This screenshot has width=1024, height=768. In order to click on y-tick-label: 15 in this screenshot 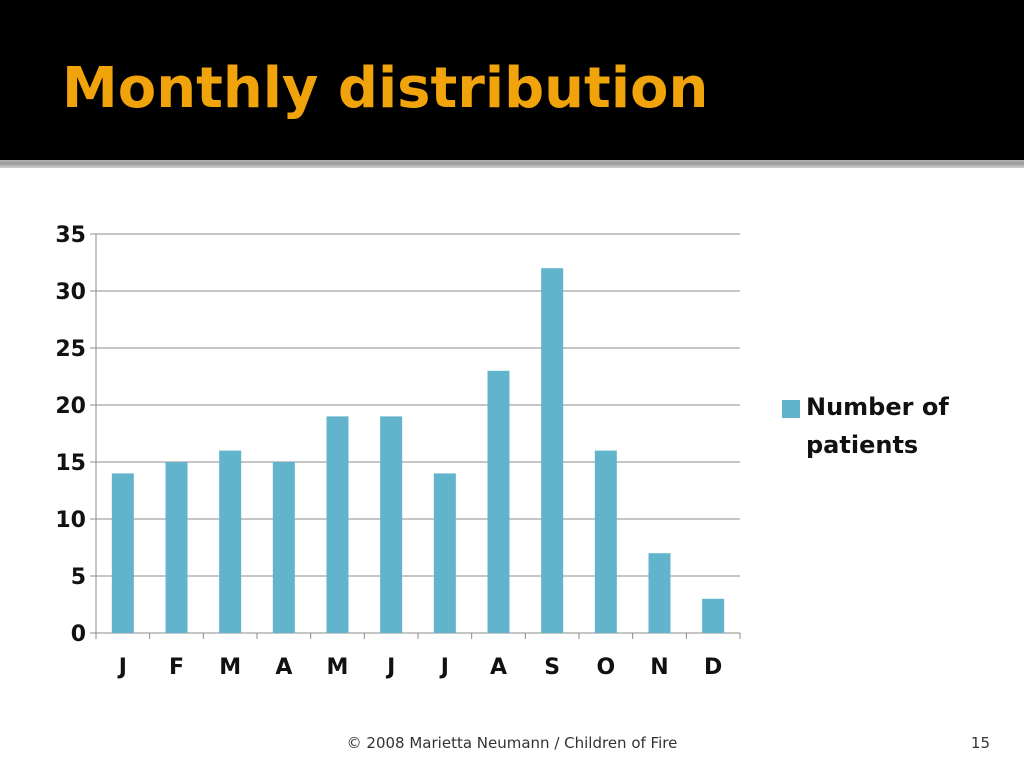, I will do `click(70, 463)`.